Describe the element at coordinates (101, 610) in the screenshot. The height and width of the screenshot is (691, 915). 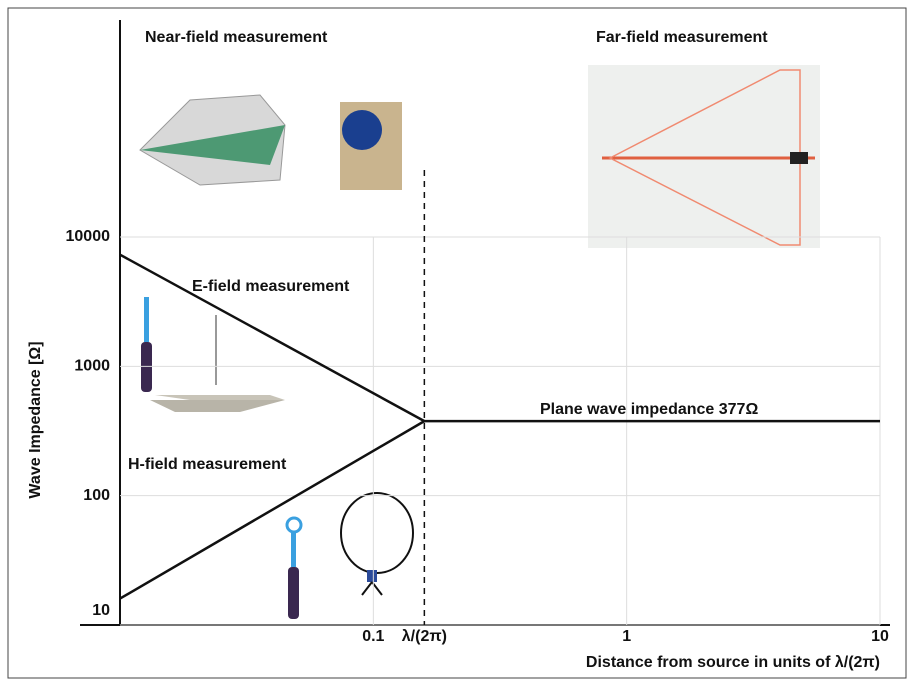
I see `y-tick-label: 10` at that location.